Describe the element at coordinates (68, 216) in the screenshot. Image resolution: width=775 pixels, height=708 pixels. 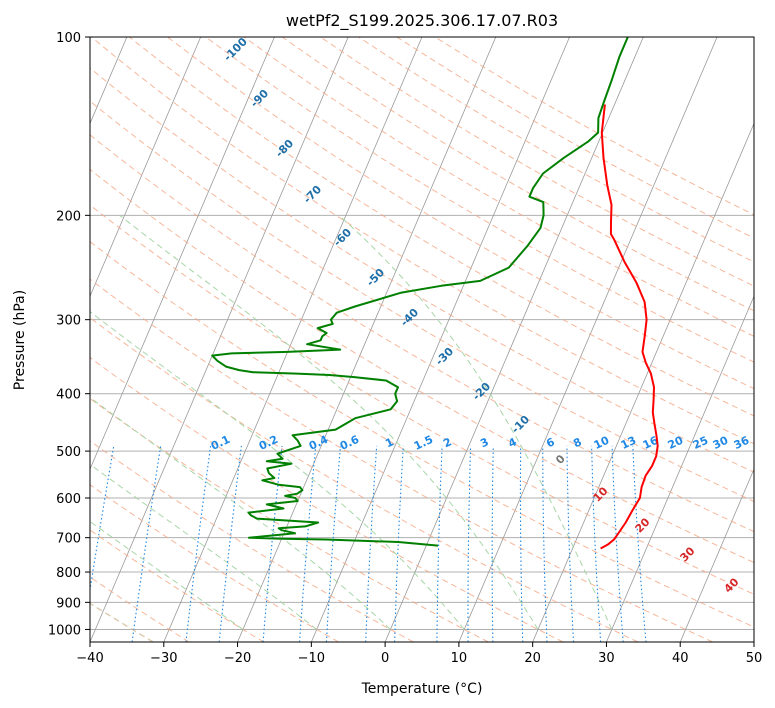
I see `y-tick-label: 200` at that location.